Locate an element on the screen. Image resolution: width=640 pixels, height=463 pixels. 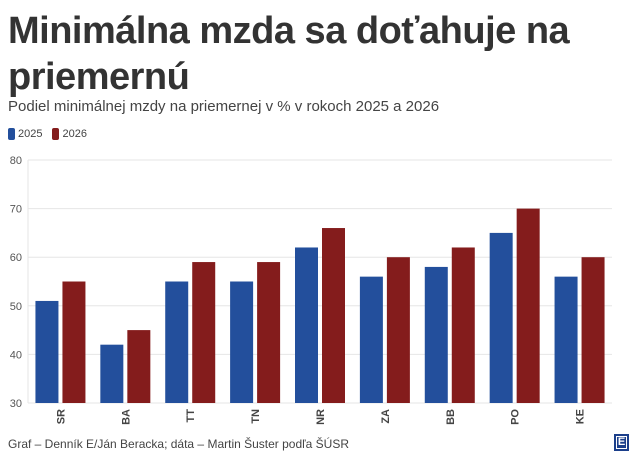
bar-BA-2026 is located at coordinates (139, 366).